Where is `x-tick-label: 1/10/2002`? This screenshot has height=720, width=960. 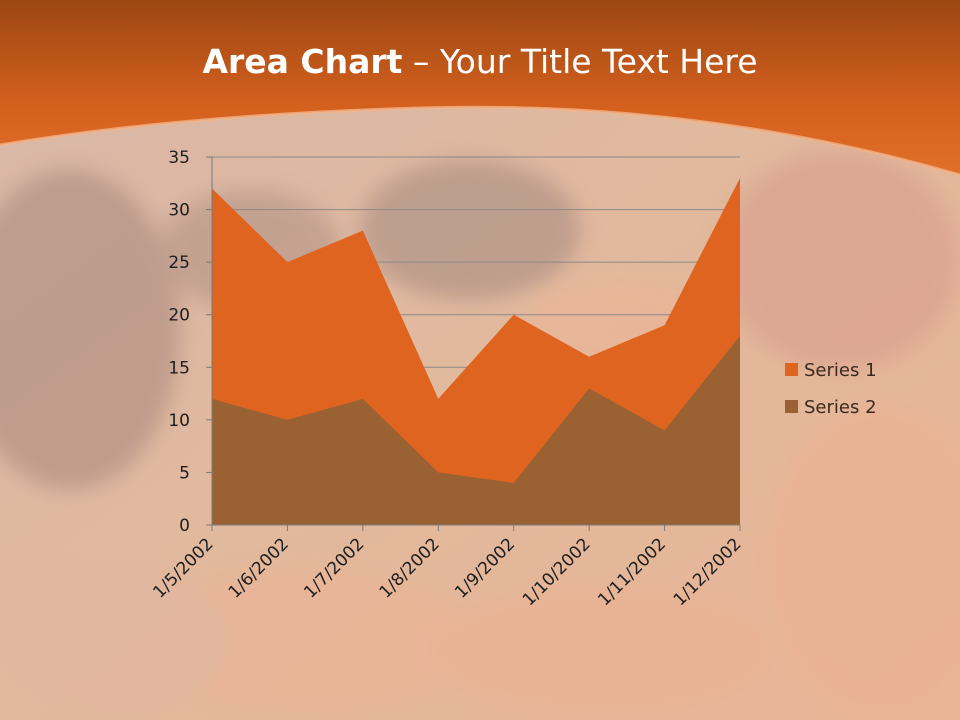 x-tick-label: 1/10/2002 is located at coordinates (557, 572).